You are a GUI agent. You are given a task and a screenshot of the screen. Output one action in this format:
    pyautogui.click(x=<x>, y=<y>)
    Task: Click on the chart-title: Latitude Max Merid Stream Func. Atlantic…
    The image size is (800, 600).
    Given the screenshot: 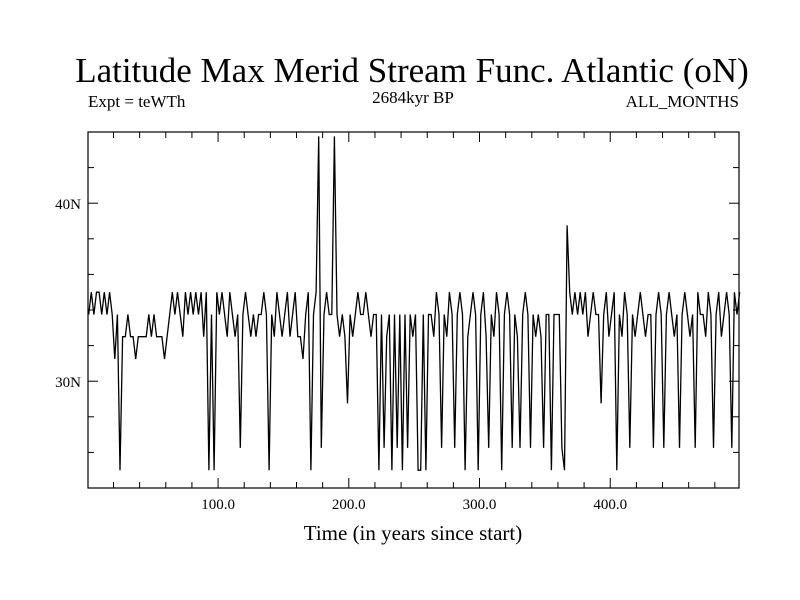 What is the action you would take?
    pyautogui.click(x=412, y=70)
    